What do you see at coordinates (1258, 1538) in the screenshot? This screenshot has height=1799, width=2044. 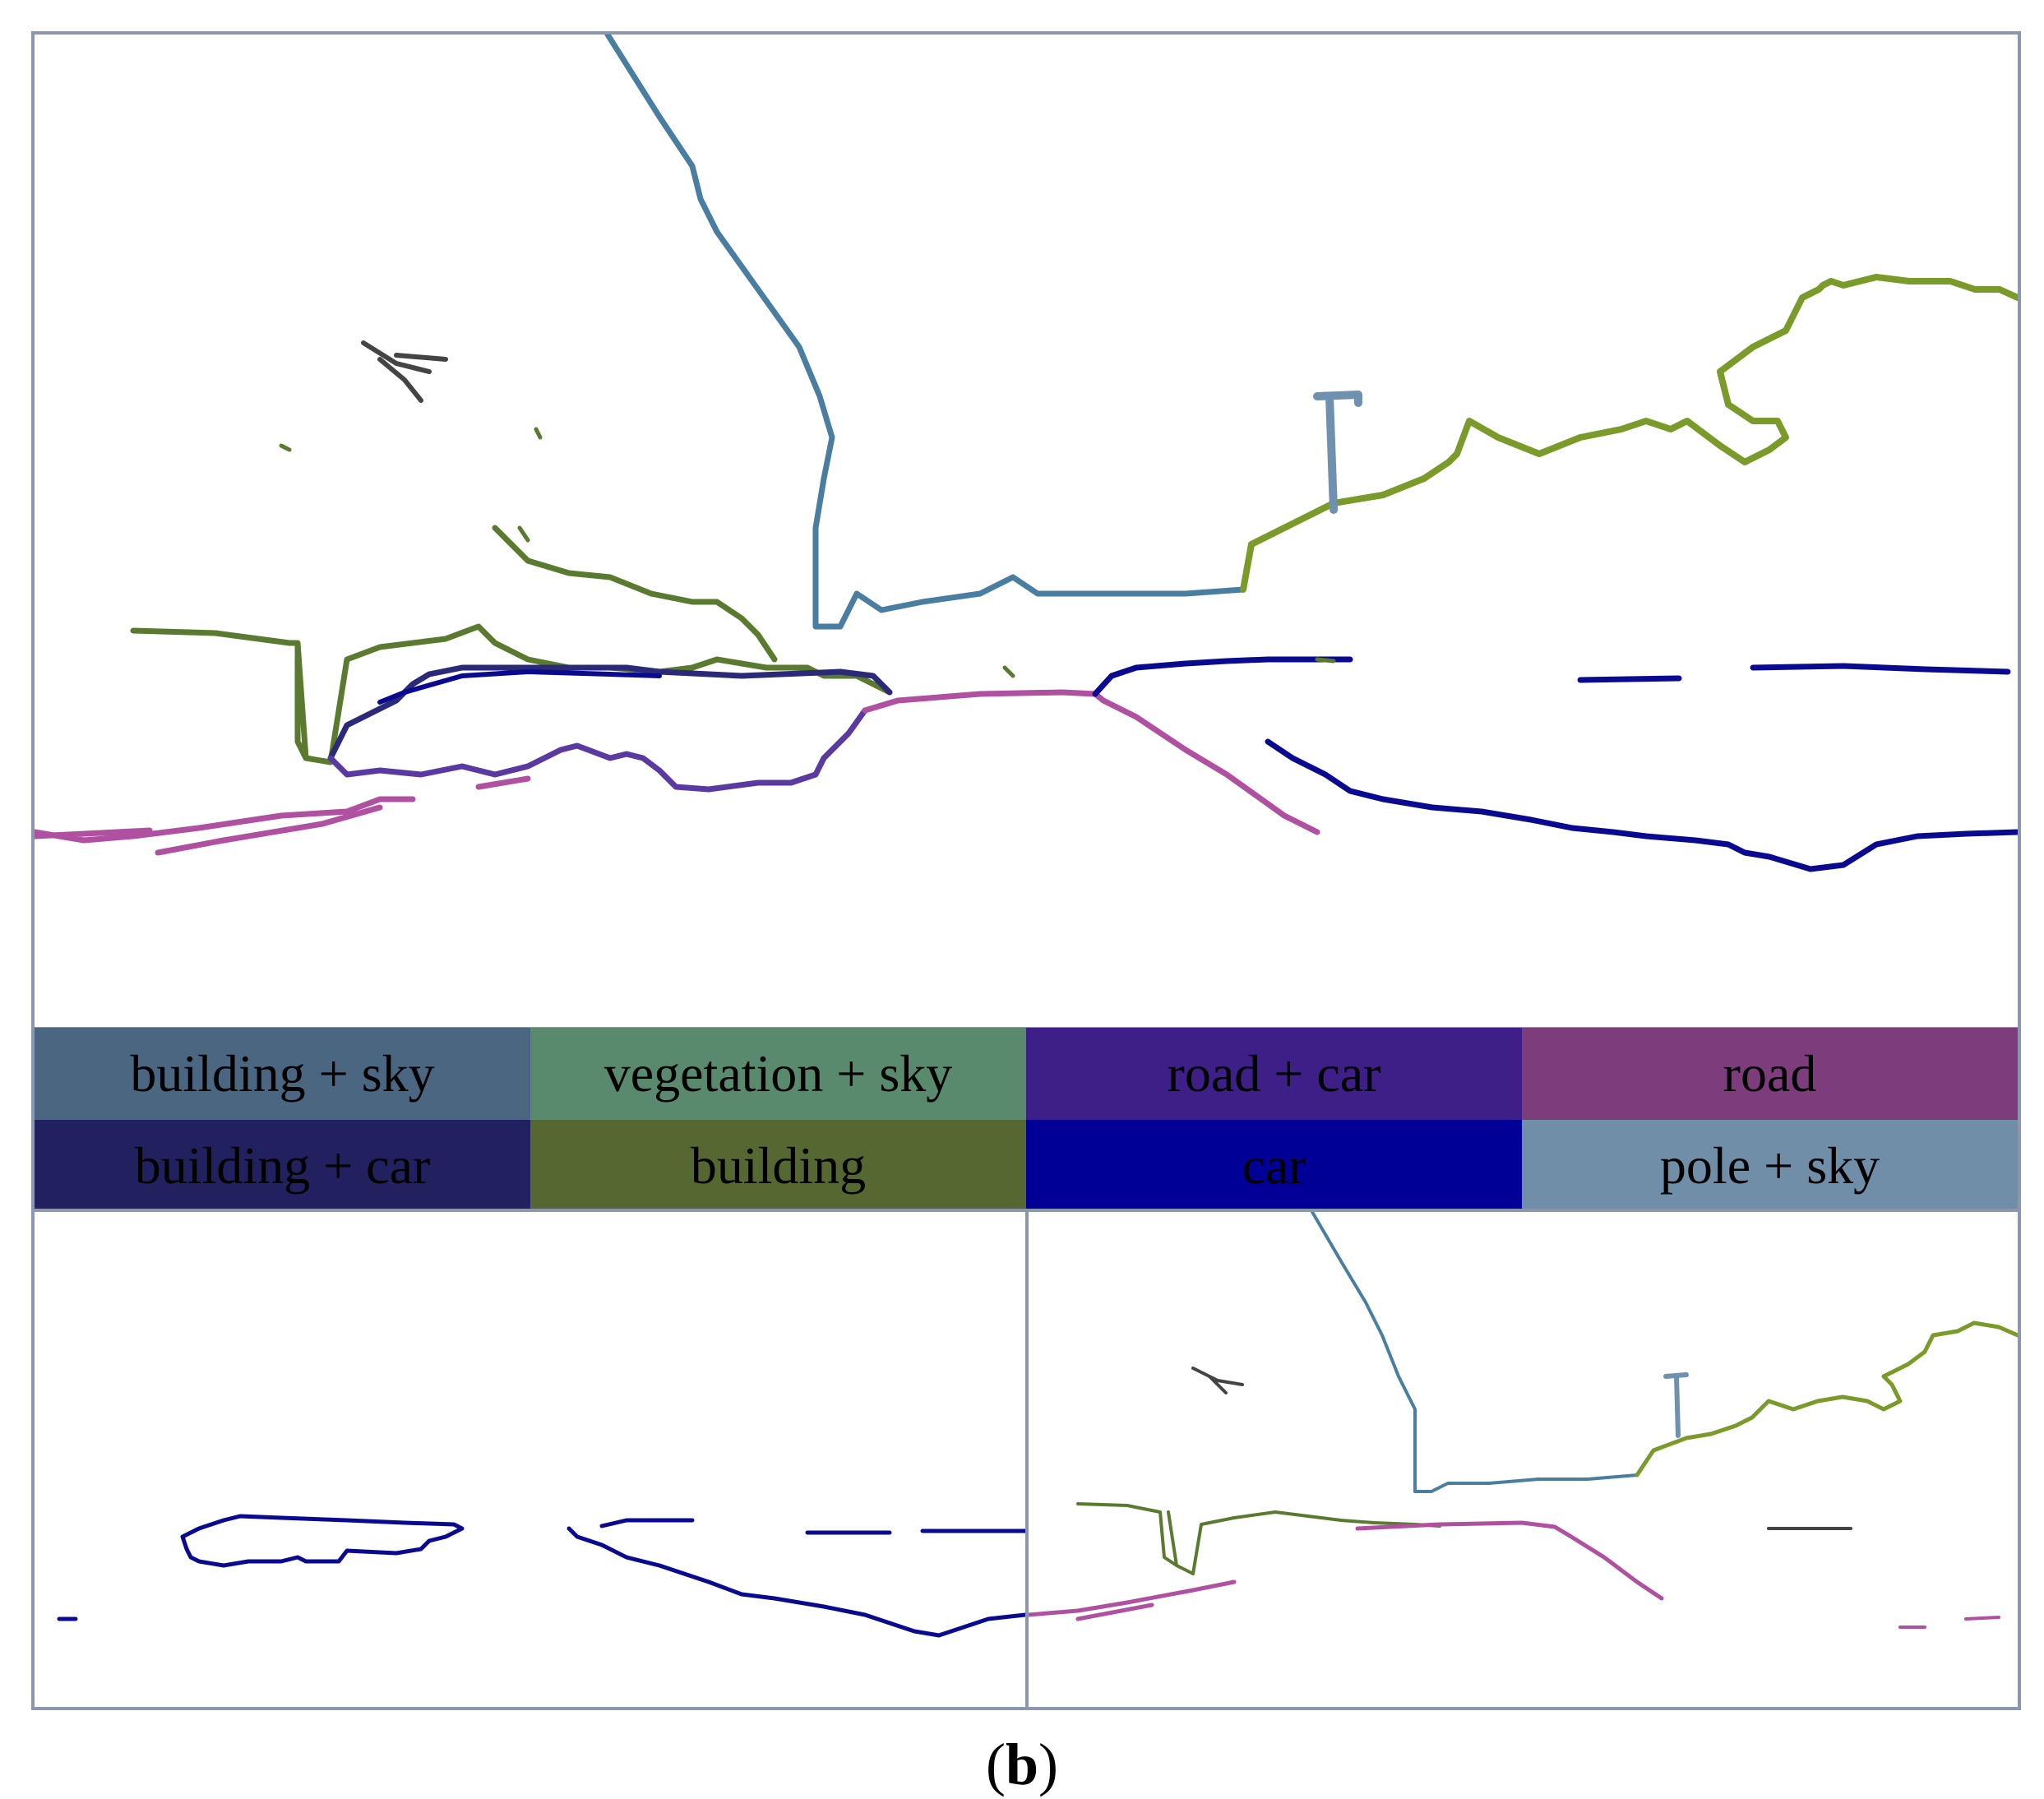 I see `edge-building-small` at bounding box center [1258, 1538].